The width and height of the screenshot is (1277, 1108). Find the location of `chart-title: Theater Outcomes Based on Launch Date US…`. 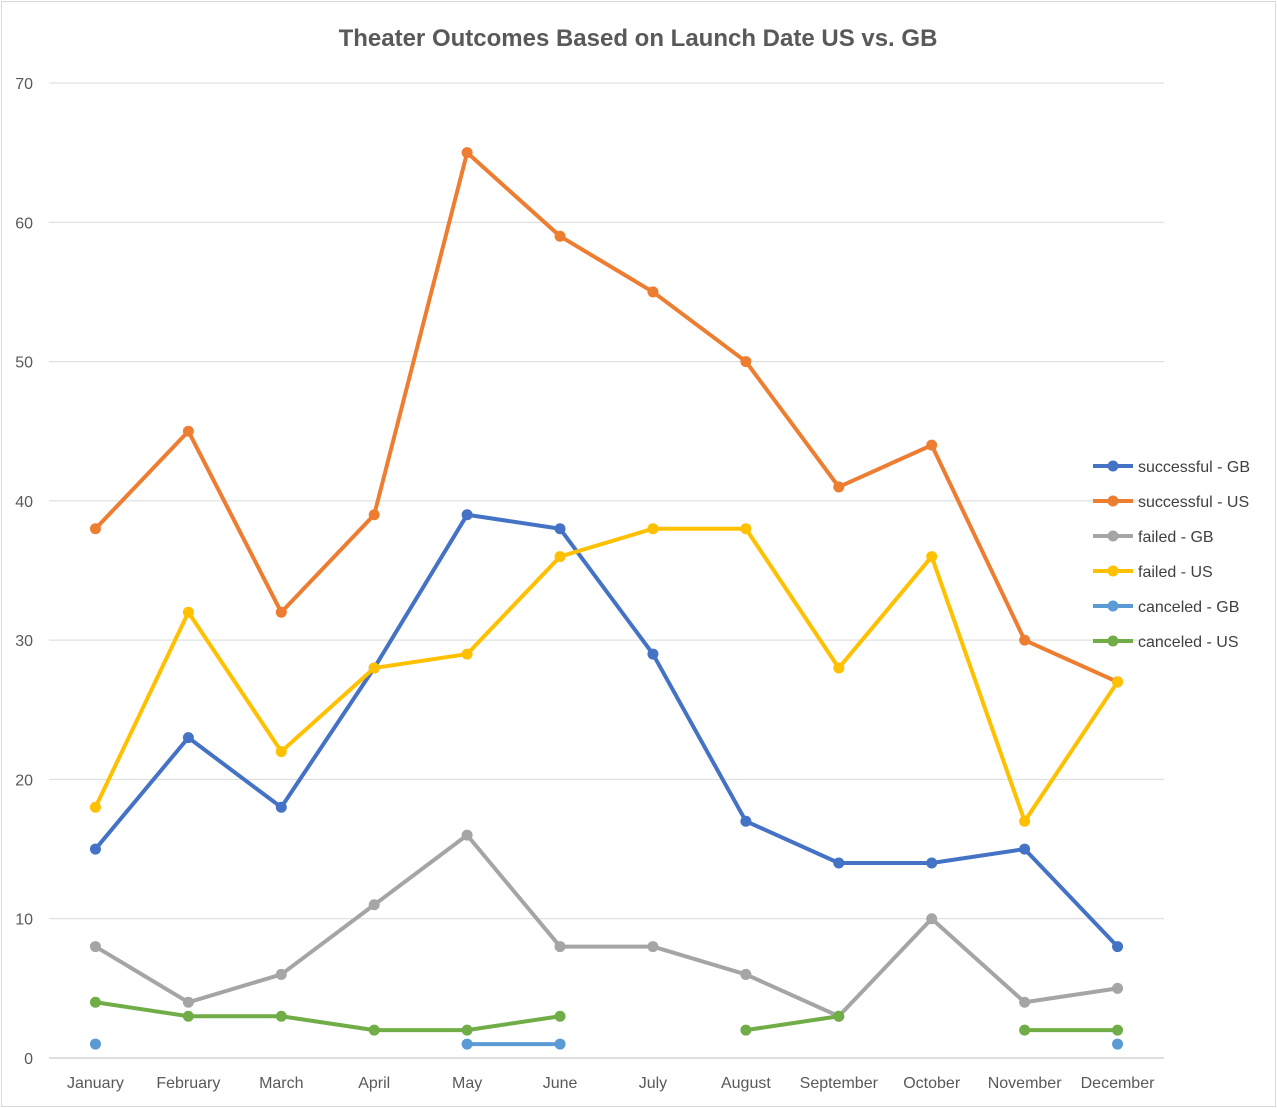

chart-title: Theater Outcomes Based on Launch Date US… is located at coordinates (638, 38).